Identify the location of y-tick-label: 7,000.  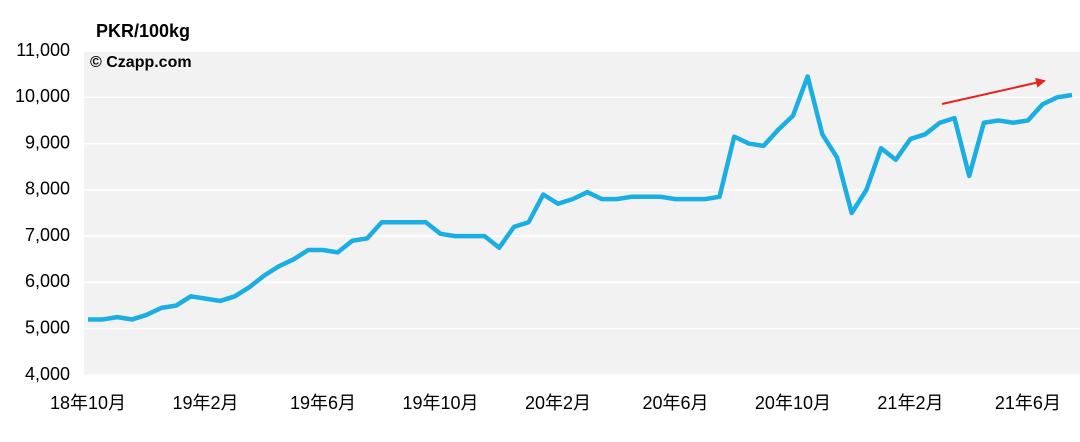
(47, 235).